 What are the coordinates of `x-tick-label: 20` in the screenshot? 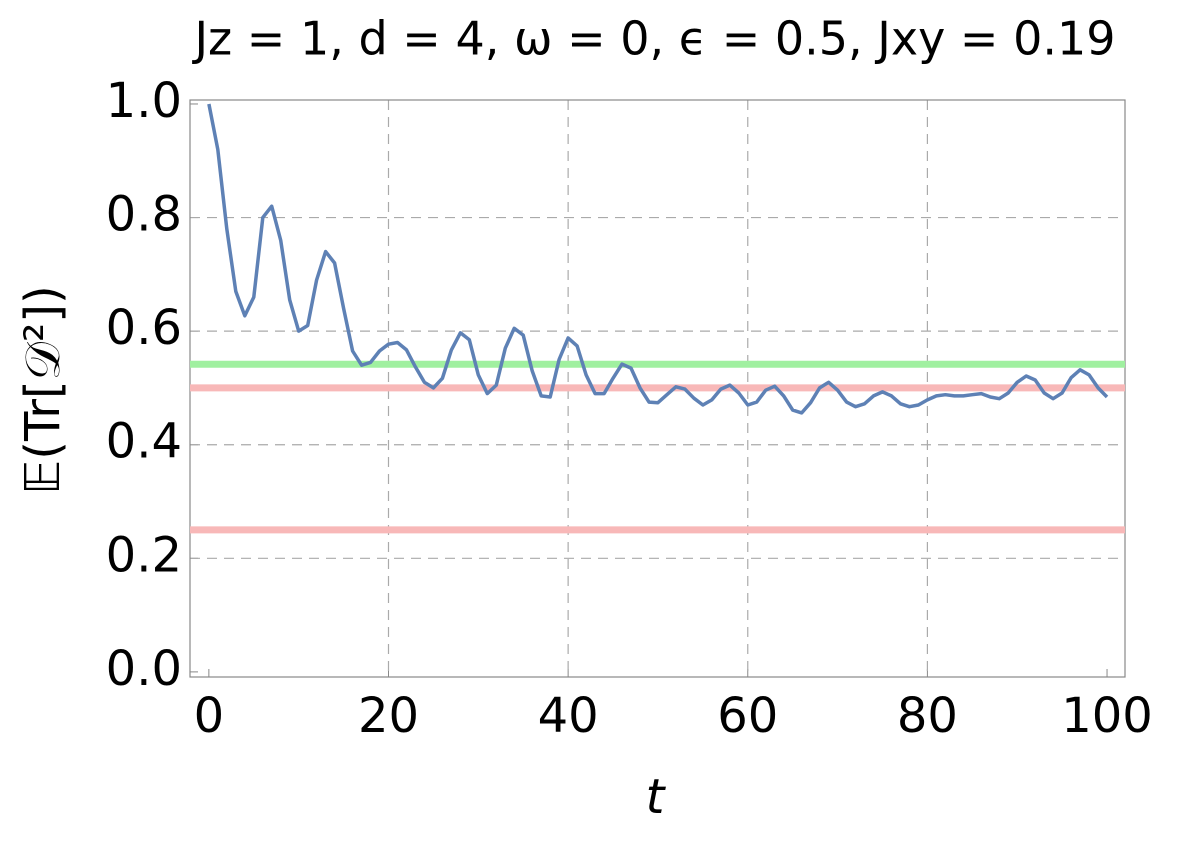 It's located at (388, 716).